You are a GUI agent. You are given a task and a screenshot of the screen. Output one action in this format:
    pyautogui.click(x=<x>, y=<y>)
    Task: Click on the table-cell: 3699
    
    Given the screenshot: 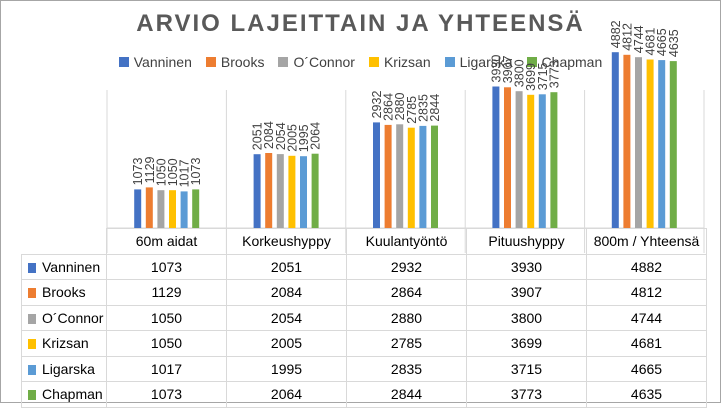 What is the action you would take?
    pyautogui.click(x=526, y=343)
    